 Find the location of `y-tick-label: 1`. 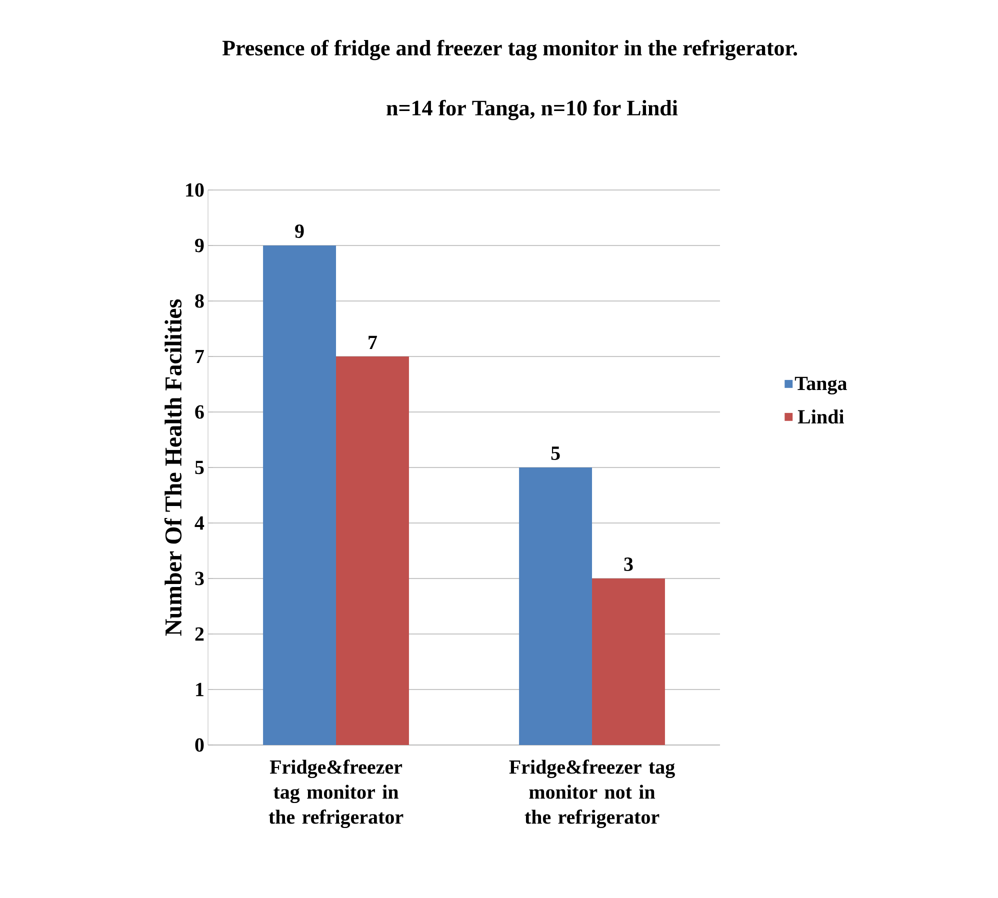

y-tick-label: 1 is located at coordinates (200, 689).